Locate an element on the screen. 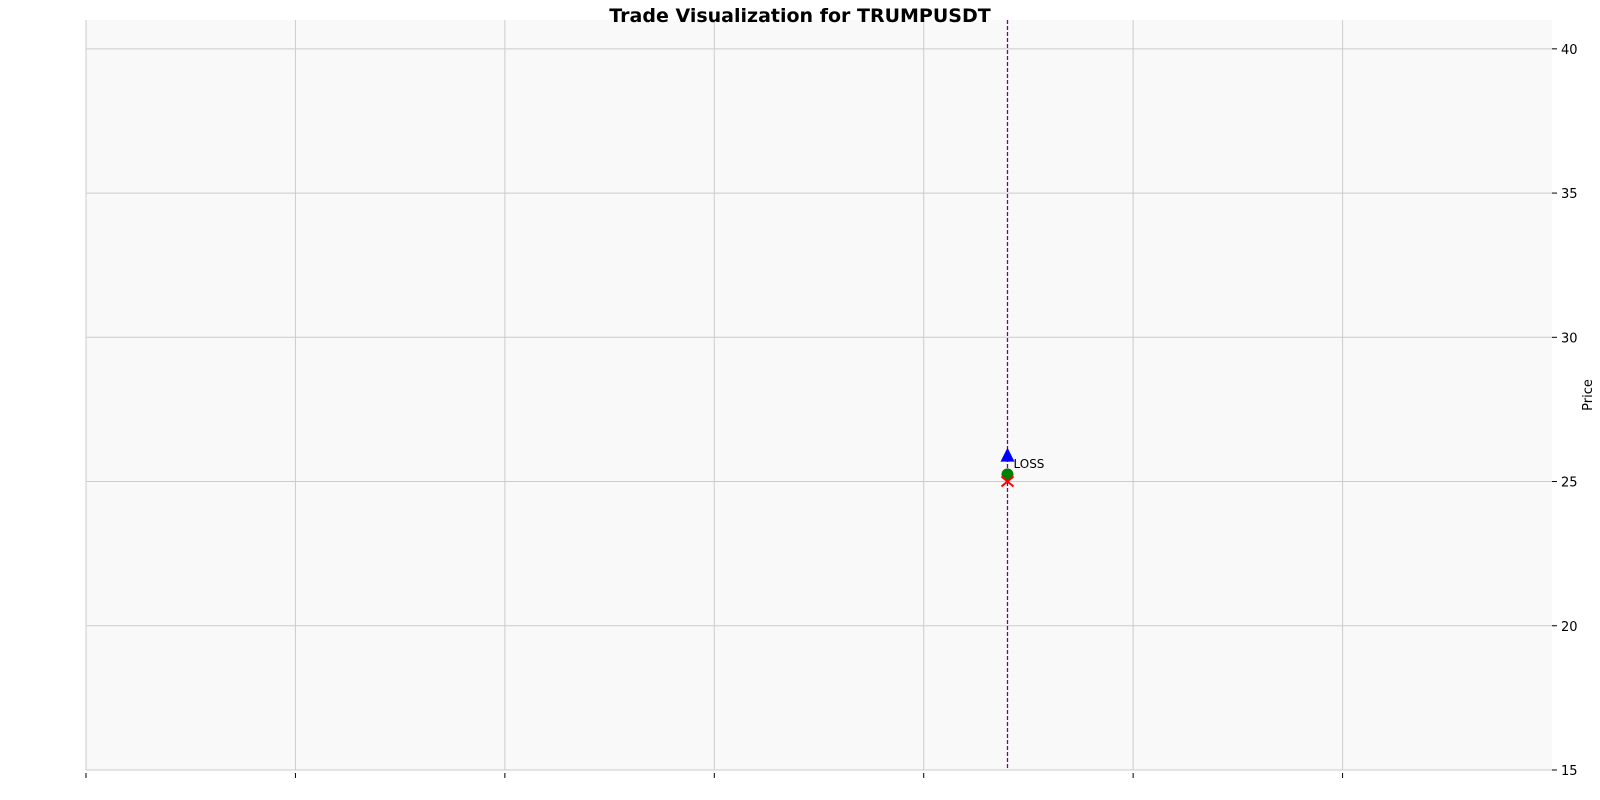 Image resolution: width=1600 pixels, height=800 pixels. entry-marker is located at coordinates (1007, 454).